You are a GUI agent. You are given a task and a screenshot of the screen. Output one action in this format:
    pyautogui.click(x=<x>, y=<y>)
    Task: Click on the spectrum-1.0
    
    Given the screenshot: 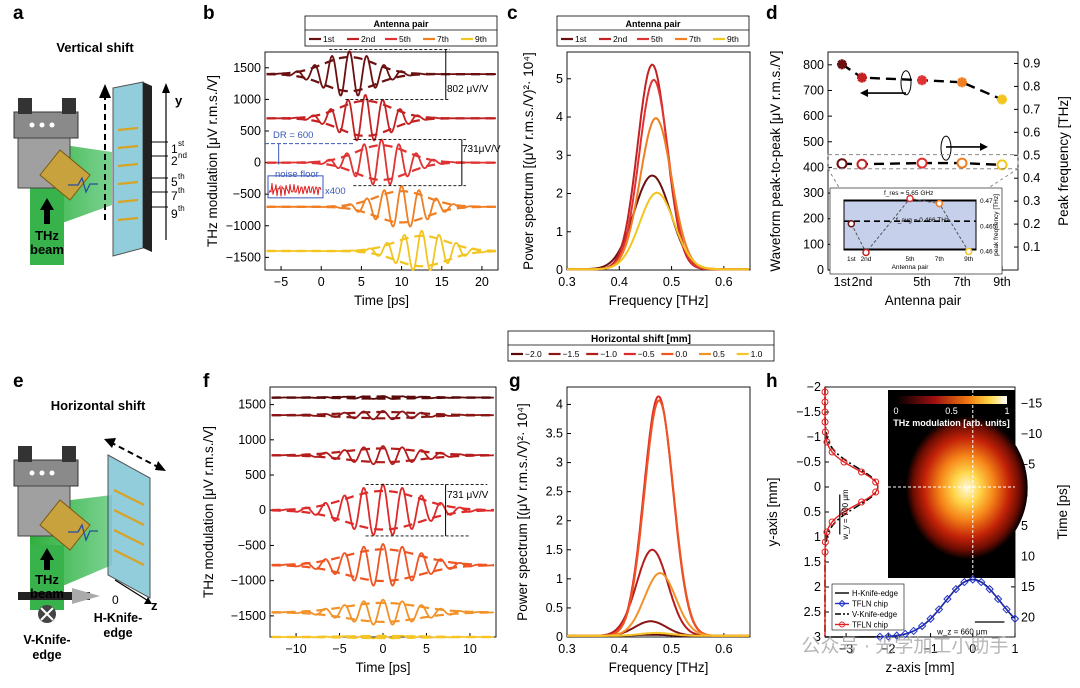 What is the action you would take?
    pyautogui.click(x=658, y=634)
    